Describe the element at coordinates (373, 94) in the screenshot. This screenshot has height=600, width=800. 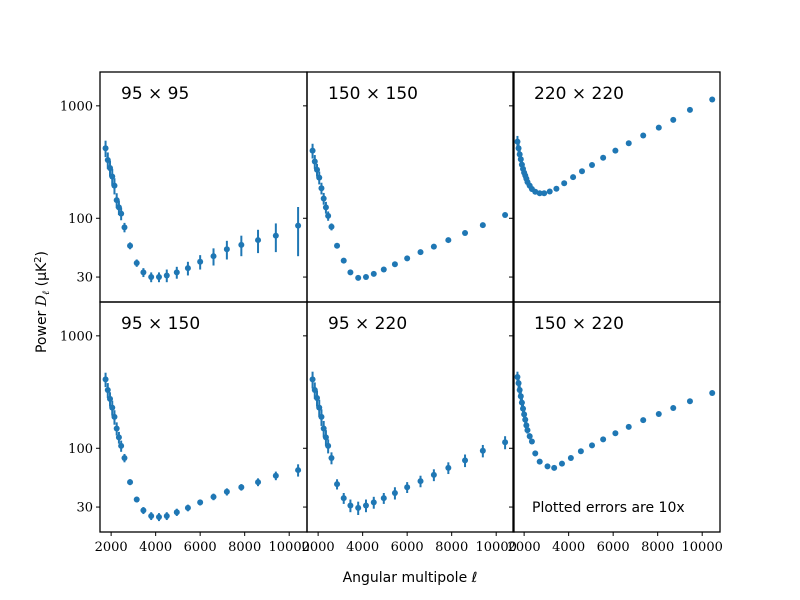
I see `panel-title: 150 × 150` at that location.